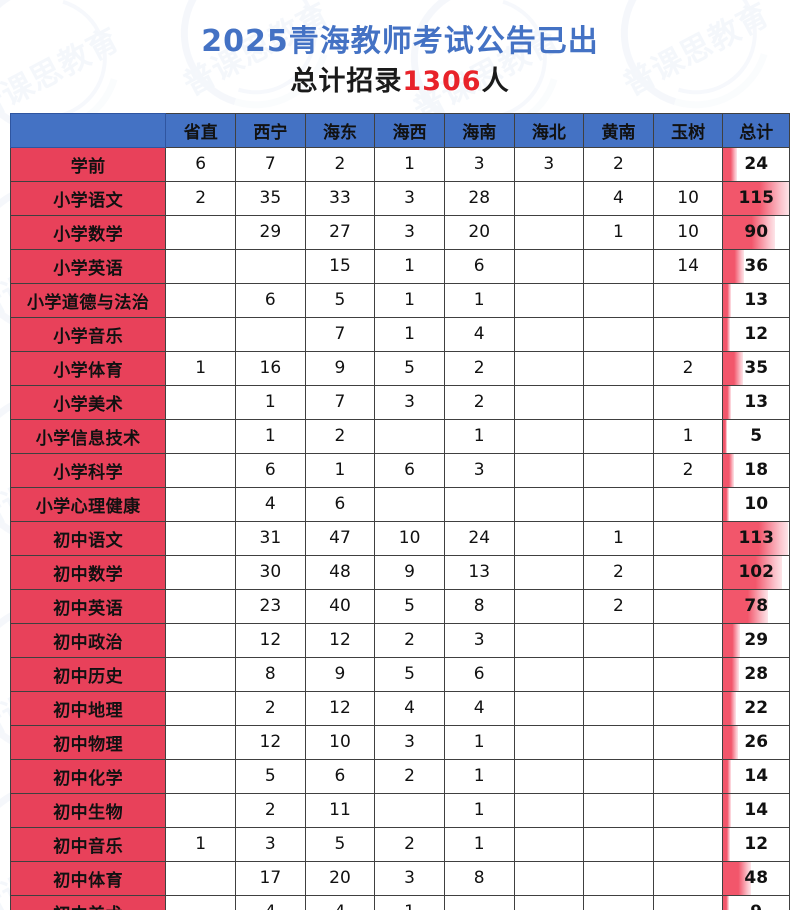  Describe the element at coordinates (756, 538) in the screenshot. I see `total-cell-11: 113` at that location.